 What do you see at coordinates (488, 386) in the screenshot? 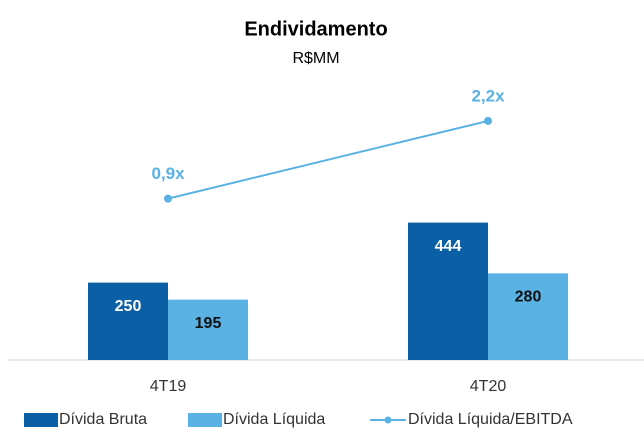
I see `x-tick-label: 4T20` at bounding box center [488, 386].